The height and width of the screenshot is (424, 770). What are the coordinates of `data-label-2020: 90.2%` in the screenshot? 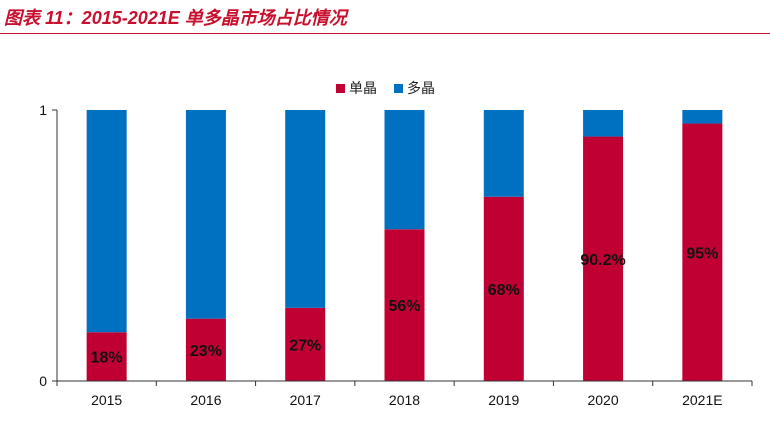 It's located at (602, 260).